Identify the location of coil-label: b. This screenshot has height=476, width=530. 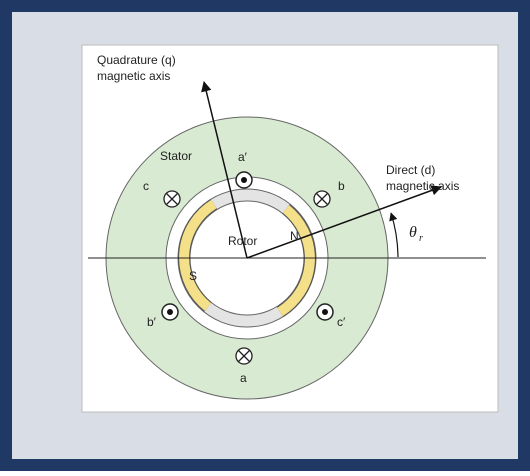
(341, 186).